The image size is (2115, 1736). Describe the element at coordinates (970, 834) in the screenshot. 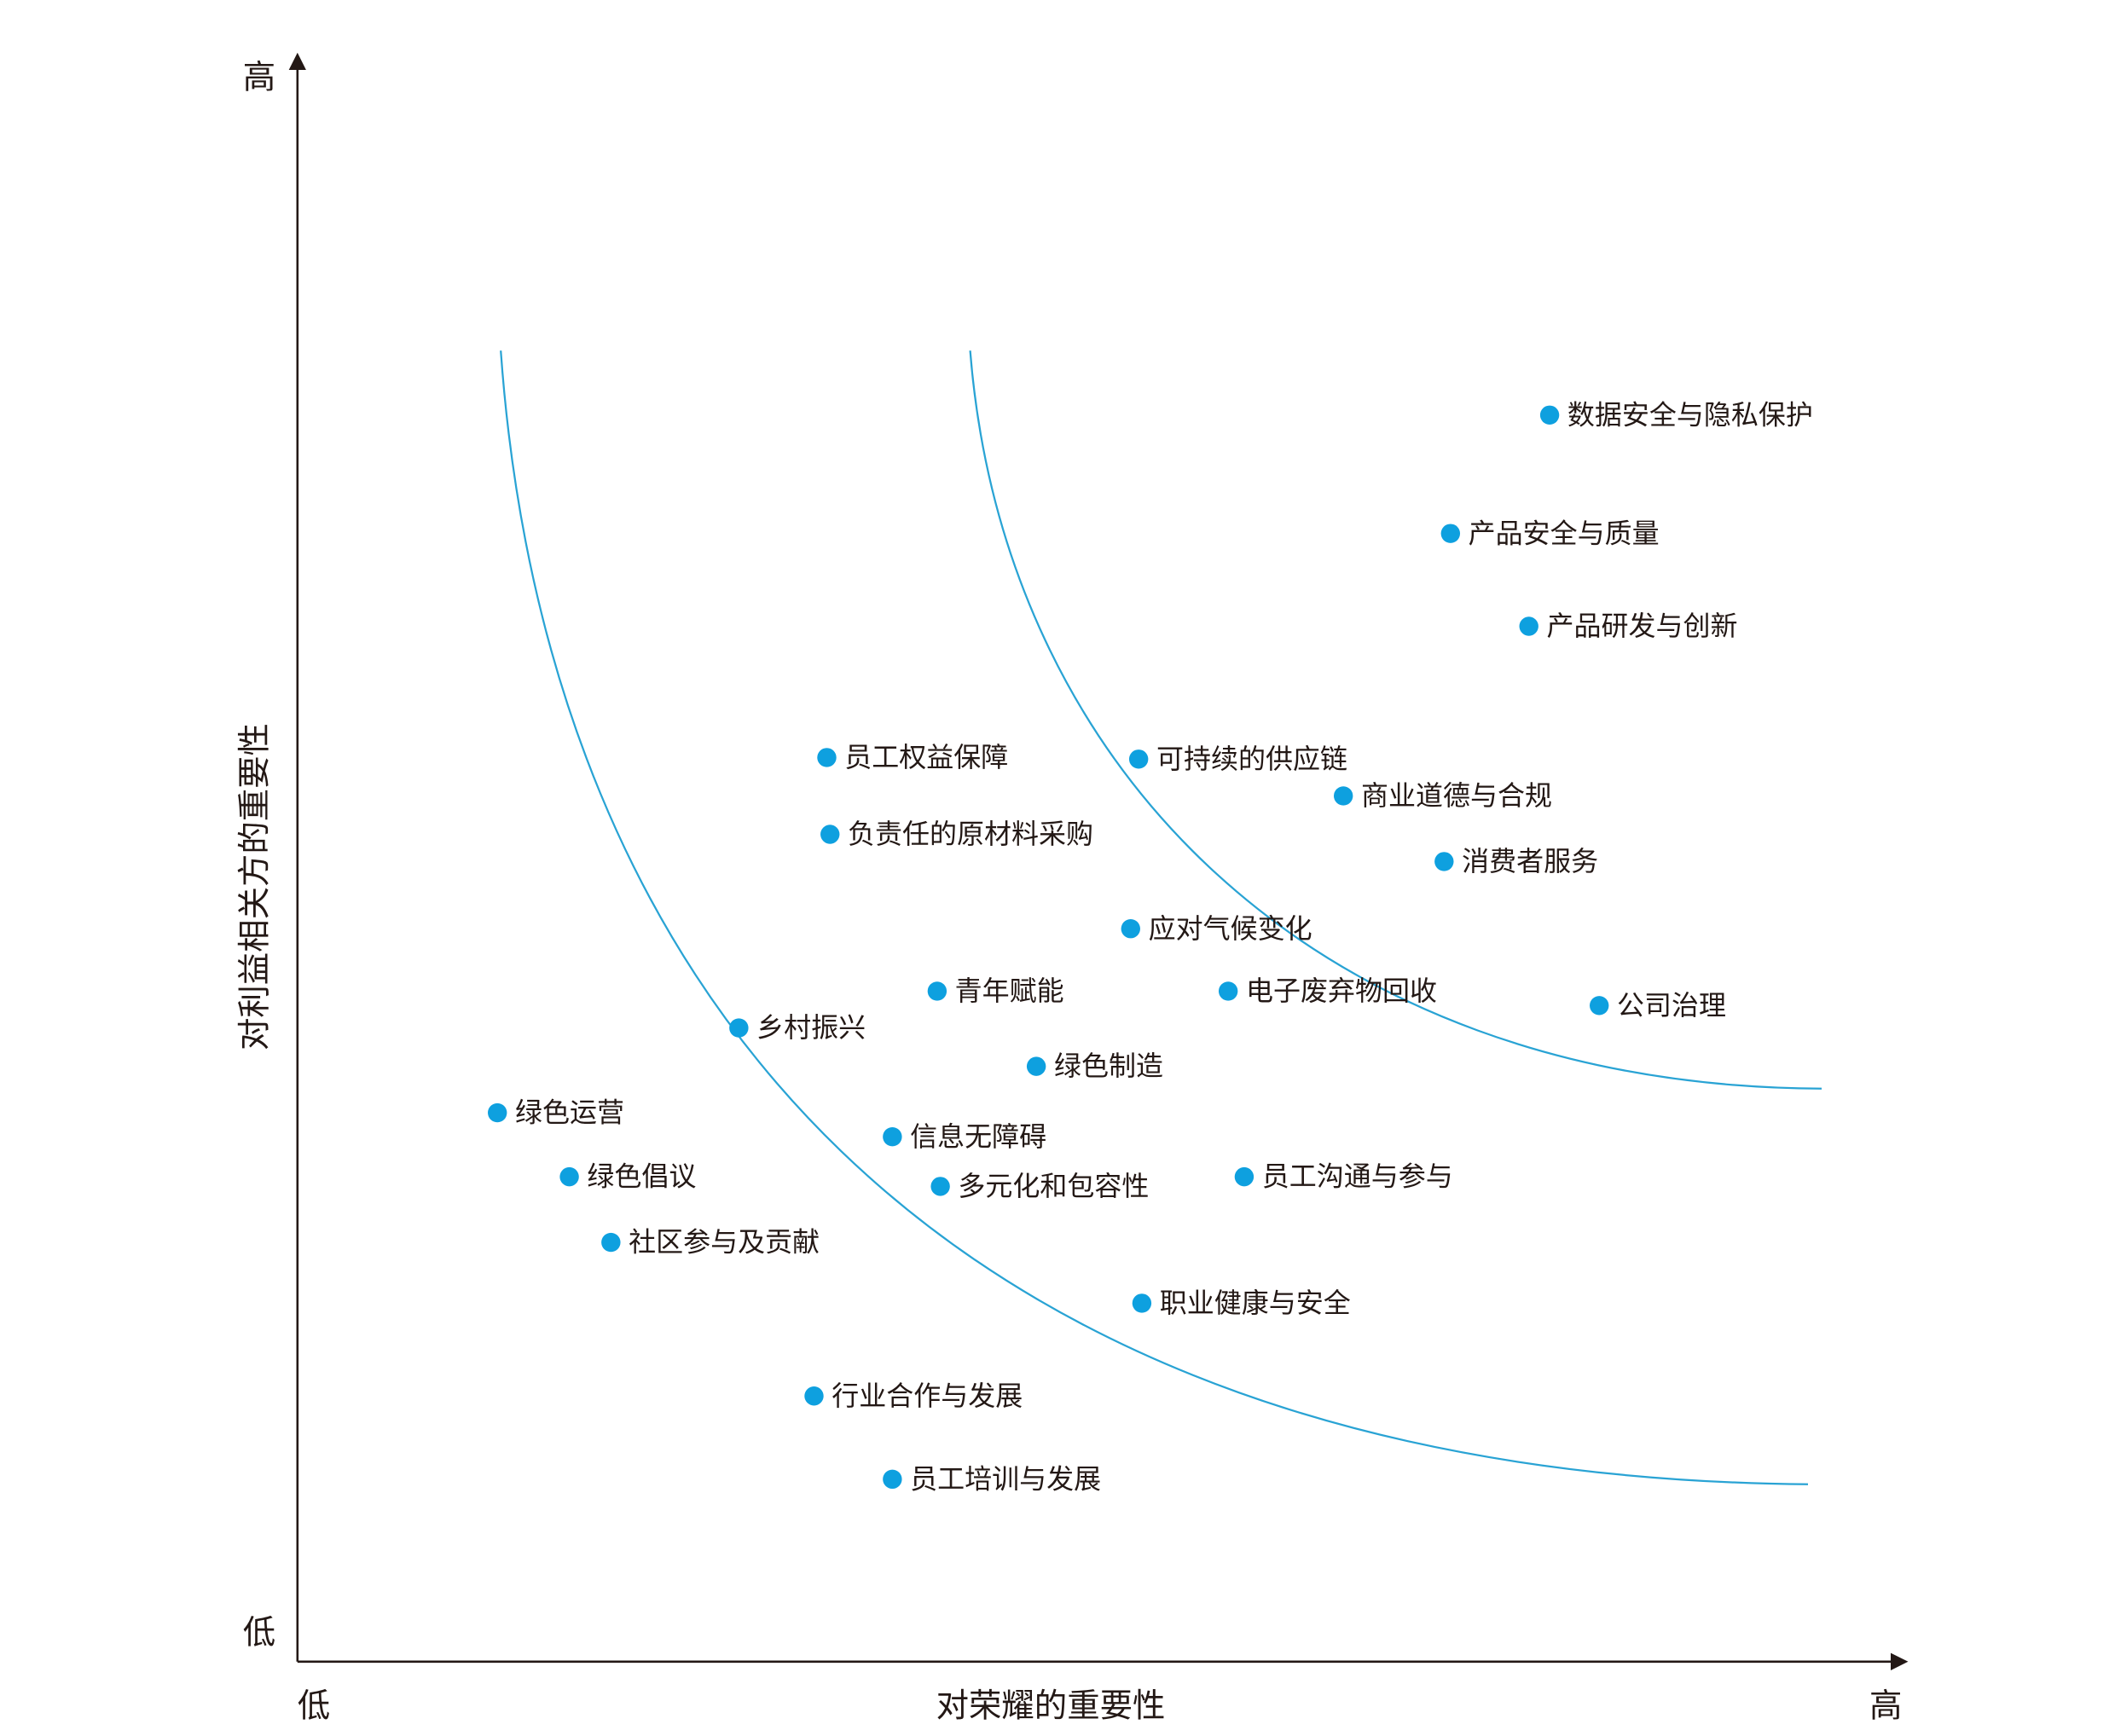

I see `point-label: 负责任的原材料采购` at that location.